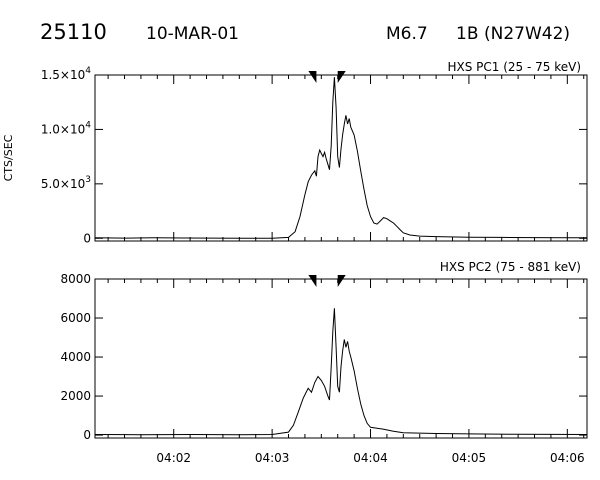  I want to click on y-tick-label: 5.0×10³, so click(66, 183).